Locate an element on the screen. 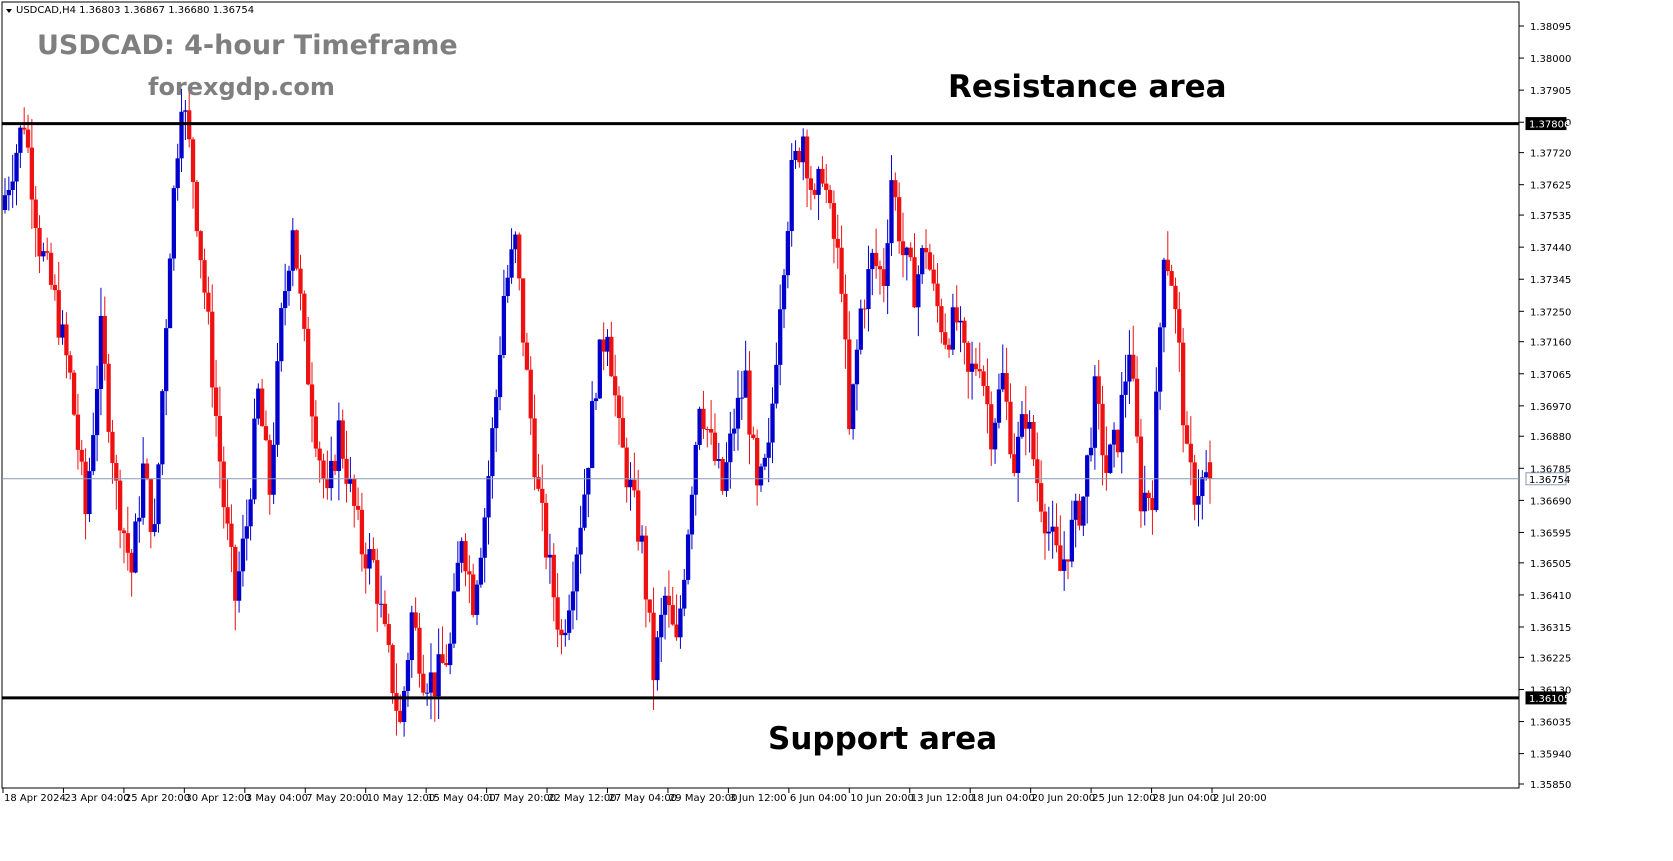  dropdown-triangle-icon is located at coordinates (9, 11).